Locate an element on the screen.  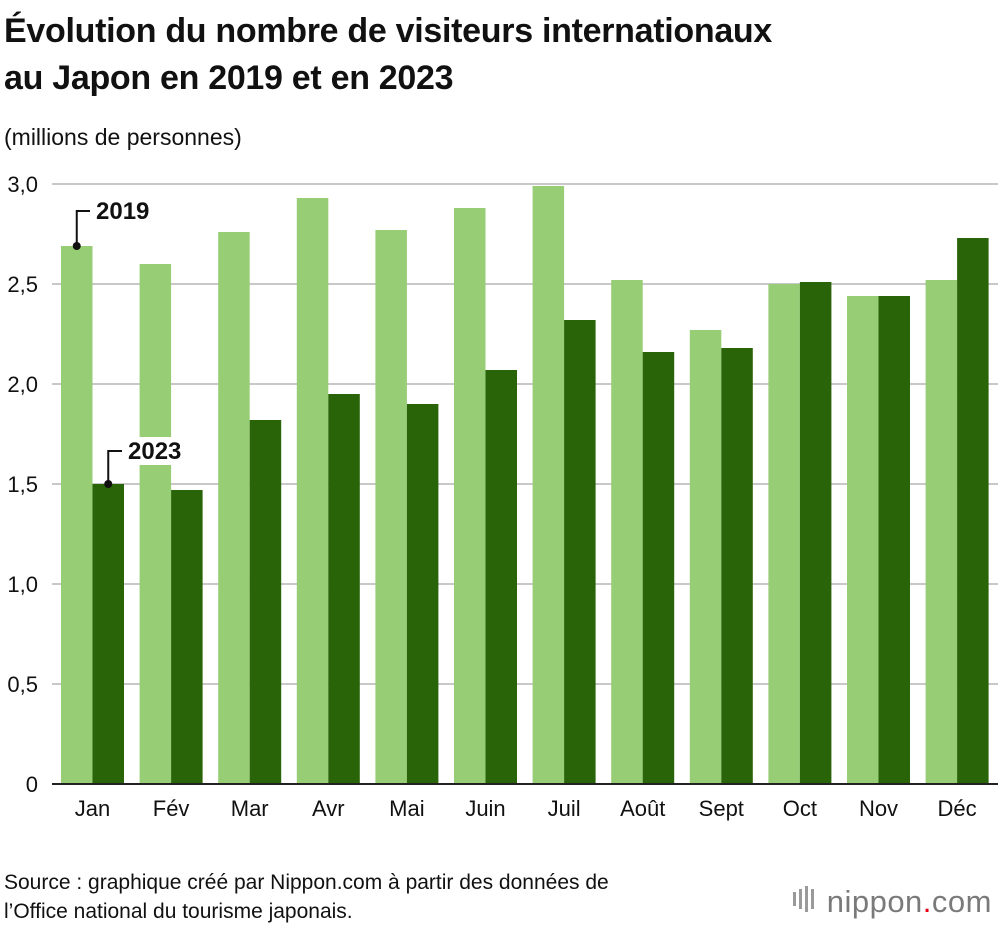
bar-2023-mar is located at coordinates (265, 602).